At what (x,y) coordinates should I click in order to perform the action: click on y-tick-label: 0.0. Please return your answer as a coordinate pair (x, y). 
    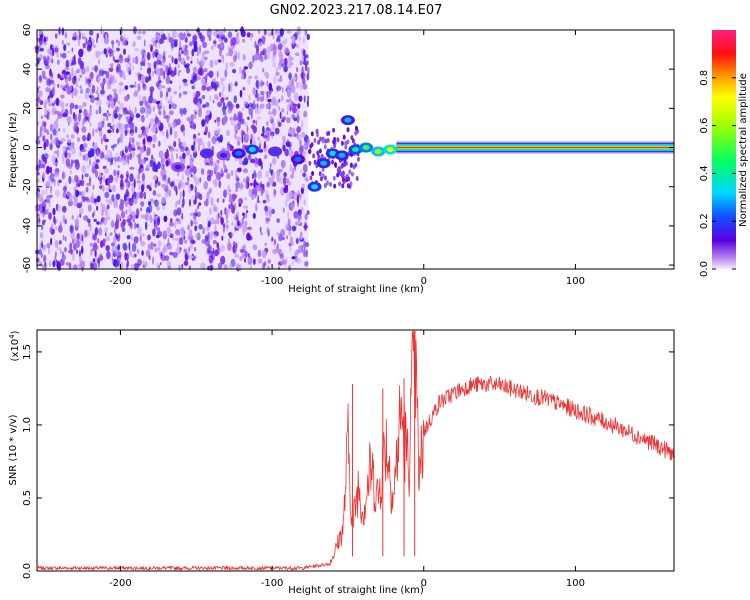
    Looking at the image, I should click on (27, 571).